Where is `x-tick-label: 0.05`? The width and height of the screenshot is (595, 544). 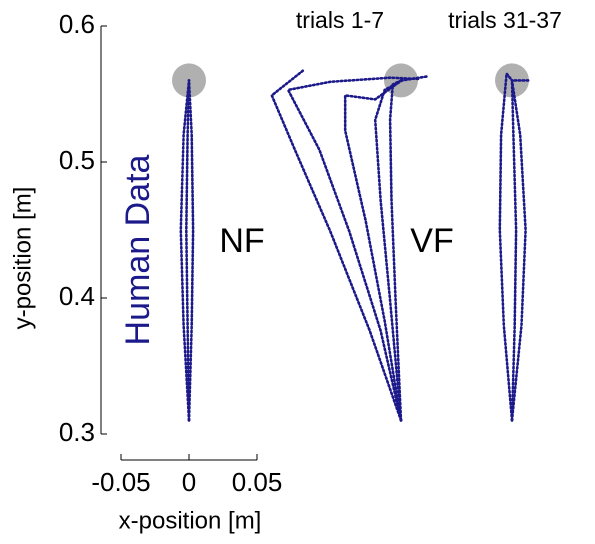 x-tick-label: 0.05 is located at coordinates (257, 482).